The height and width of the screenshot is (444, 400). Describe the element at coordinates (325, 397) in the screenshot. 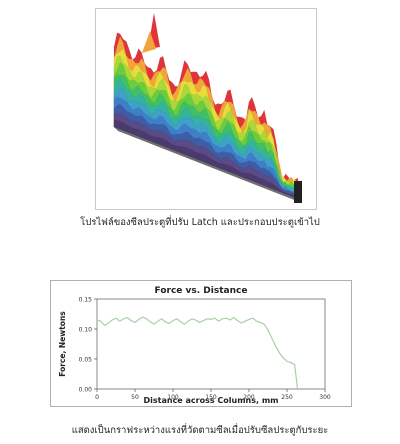

I see `x-tick-label: 300` at that location.